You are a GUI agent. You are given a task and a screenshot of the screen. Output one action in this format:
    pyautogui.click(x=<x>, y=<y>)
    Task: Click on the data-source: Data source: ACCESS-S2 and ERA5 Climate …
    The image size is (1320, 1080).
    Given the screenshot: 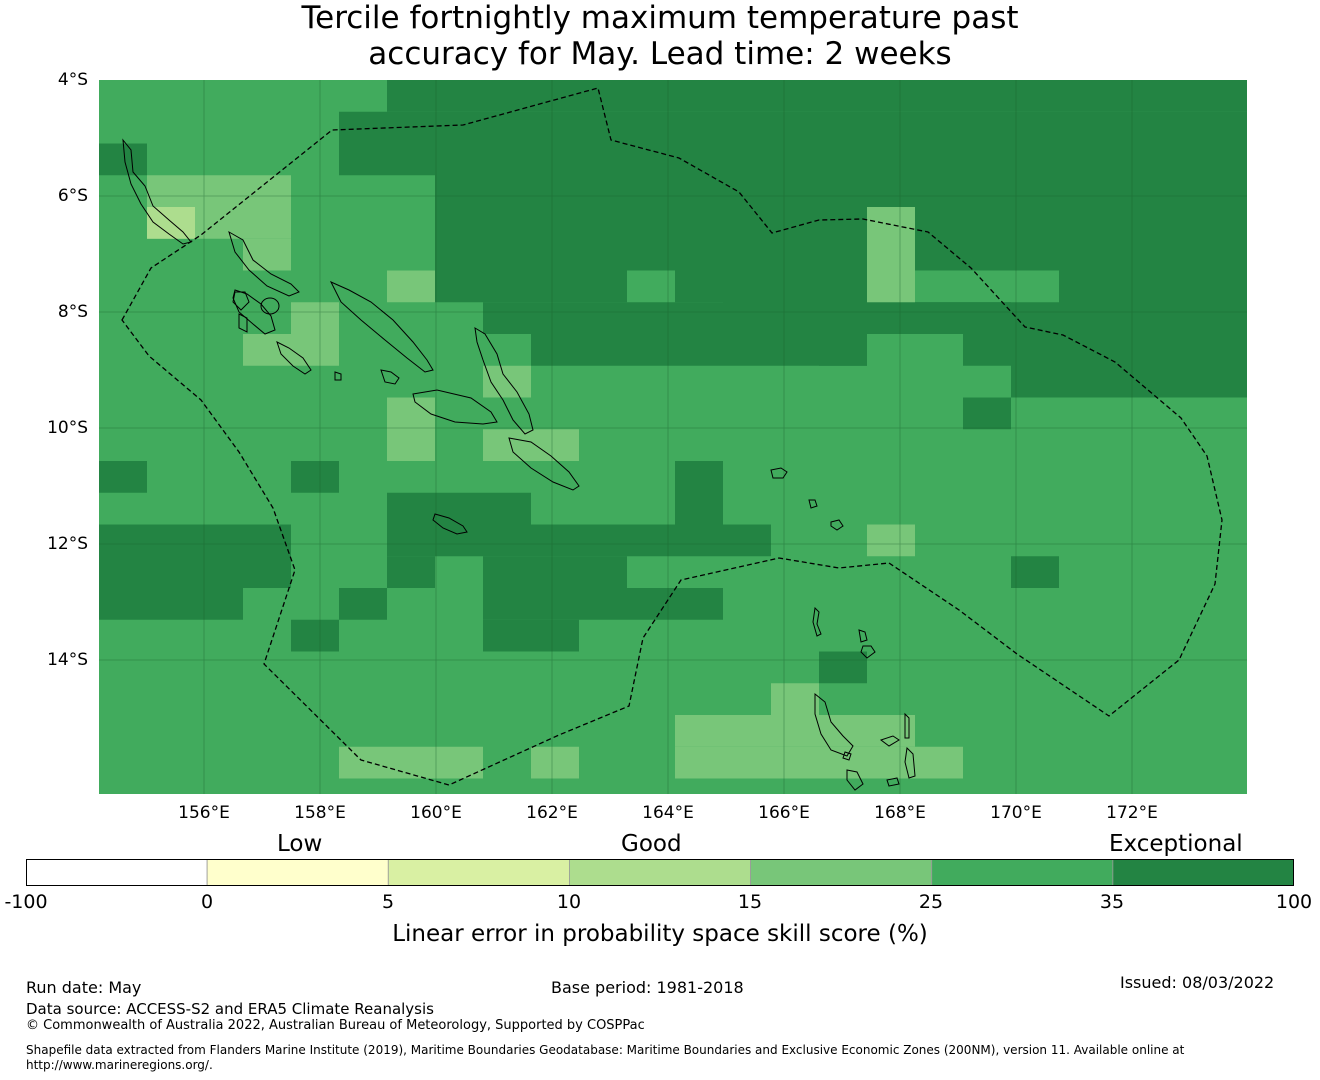 What is the action you would take?
    pyautogui.click(x=230, y=1009)
    